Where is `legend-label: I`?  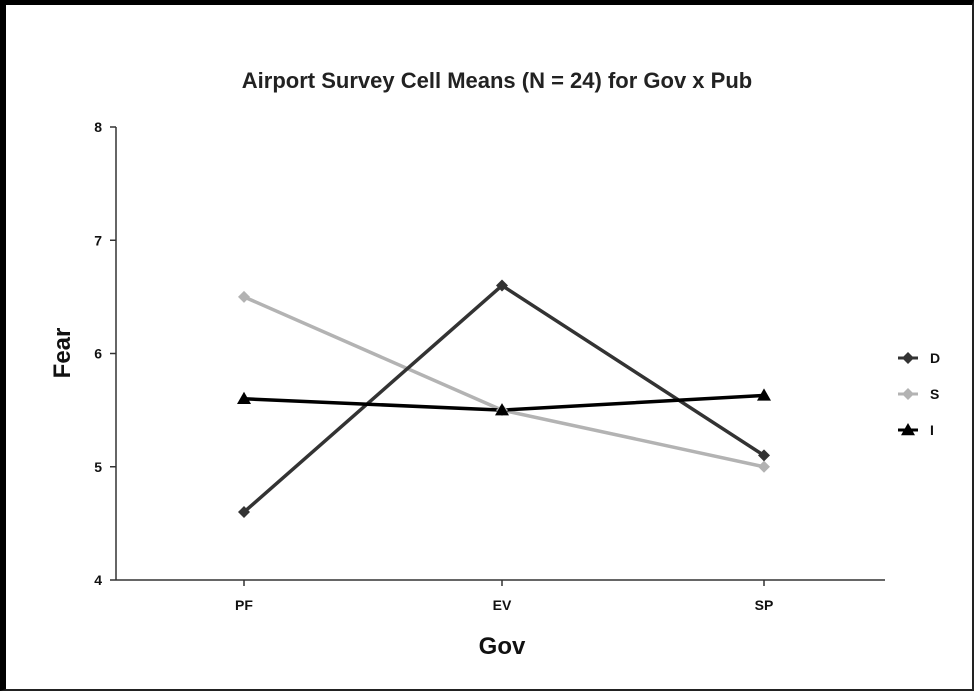
legend-label: I is located at coordinates (932, 430).